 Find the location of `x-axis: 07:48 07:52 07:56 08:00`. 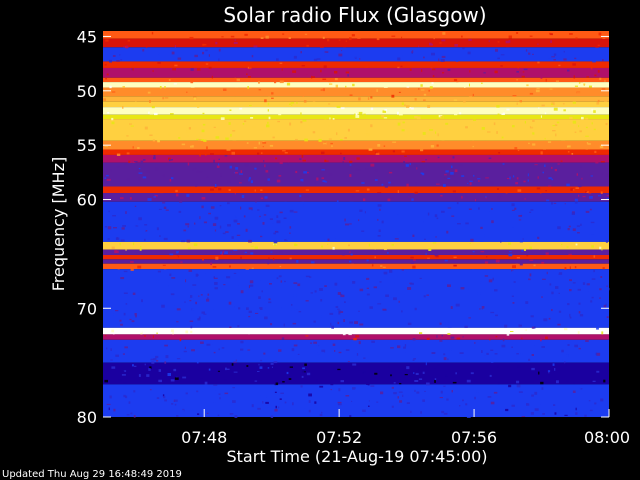

x-axis: 07:48 07:52 07:56 08:00 is located at coordinates (405, 428).